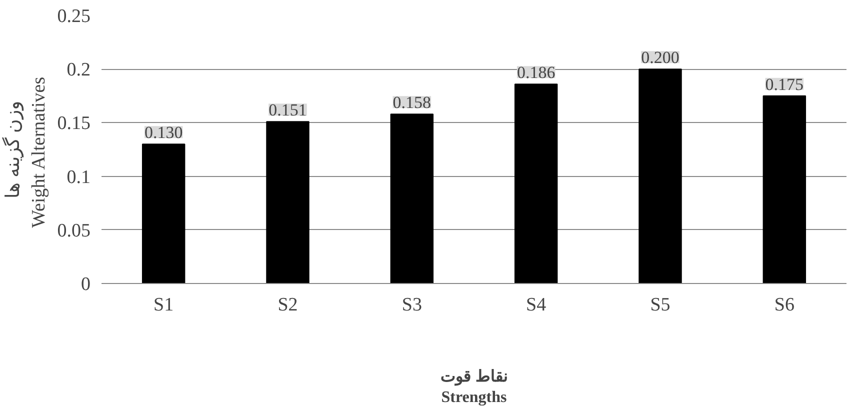  I want to click on y-tick-label: 0, so click(85, 284).